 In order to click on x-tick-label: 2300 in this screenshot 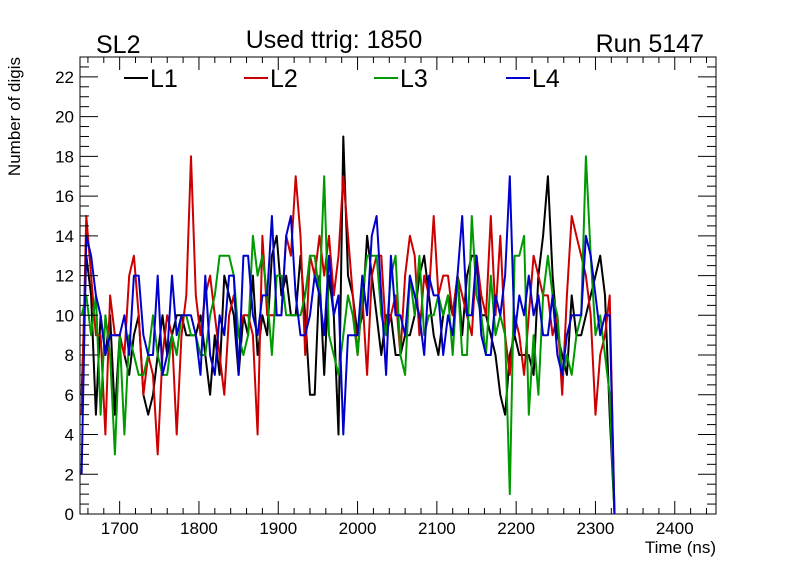, I will do `click(596, 528)`.